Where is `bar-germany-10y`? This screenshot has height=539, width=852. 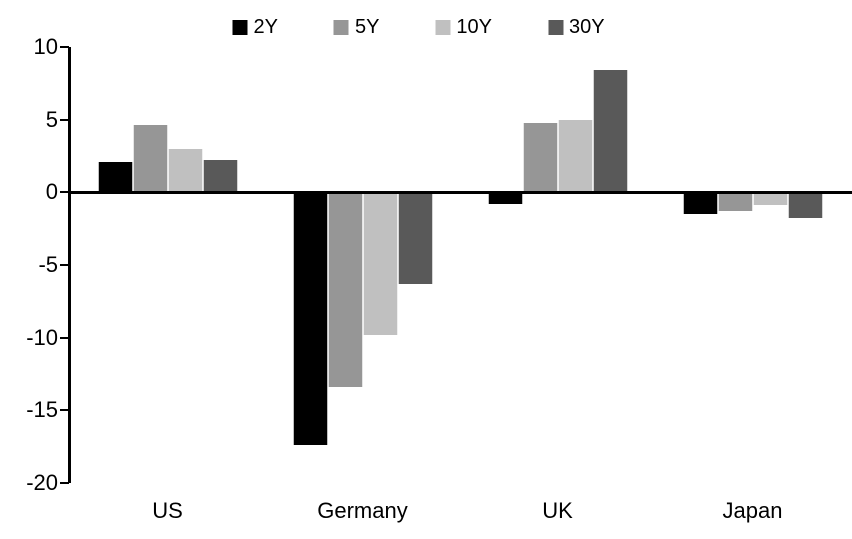
bar-germany-10y is located at coordinates (380, 263).